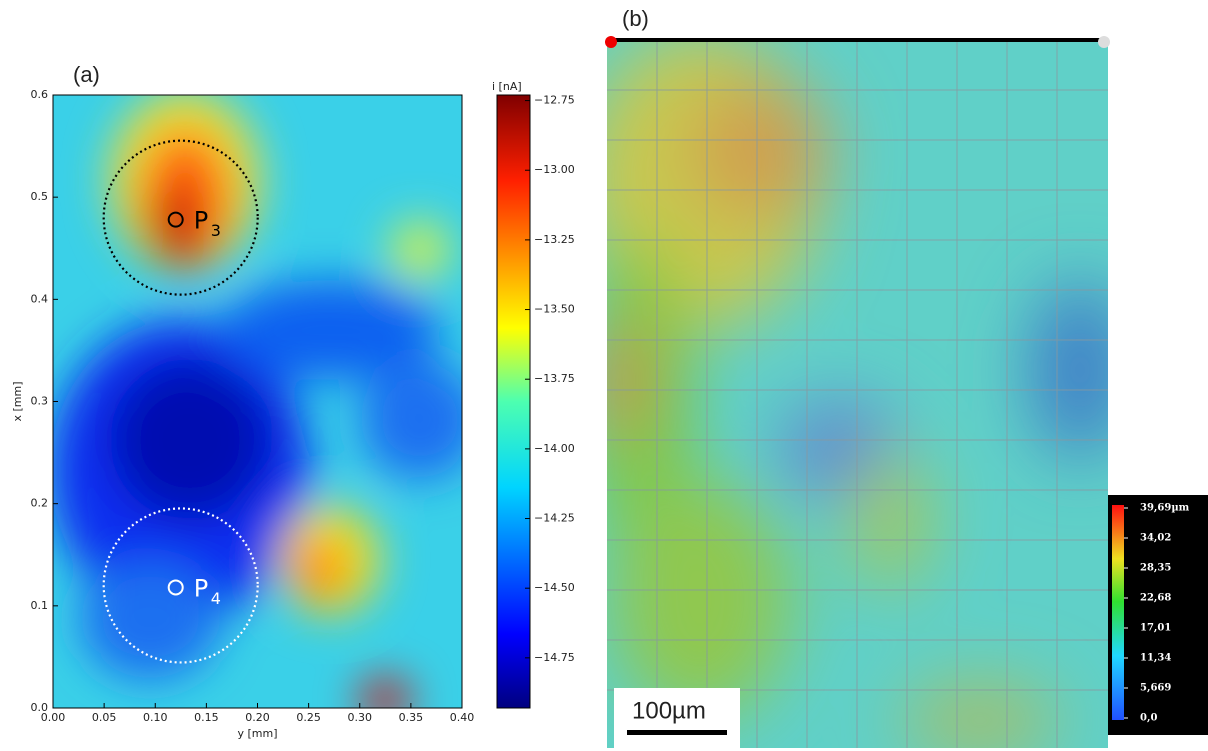 Image resolution: width=1208 pixels, height=751 pixels. What do you see at coordinates (554, 518) in the screenshot?
I see `colorbar-tick-label: −14.25` at bounding box center [554, 518].